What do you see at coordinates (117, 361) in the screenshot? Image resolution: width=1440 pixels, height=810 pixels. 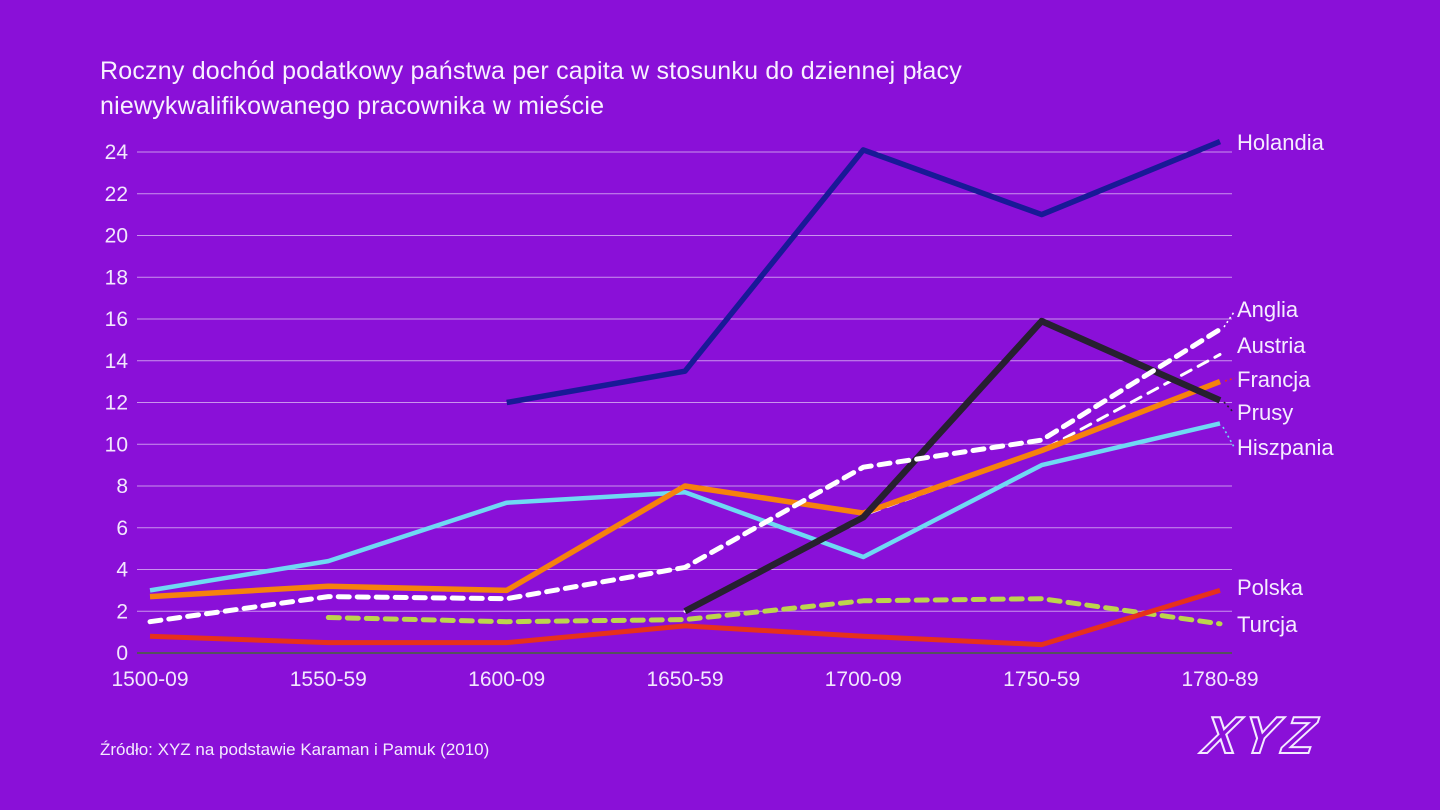 I see `y-tick-label: 14` at bounding box center [117, 361].